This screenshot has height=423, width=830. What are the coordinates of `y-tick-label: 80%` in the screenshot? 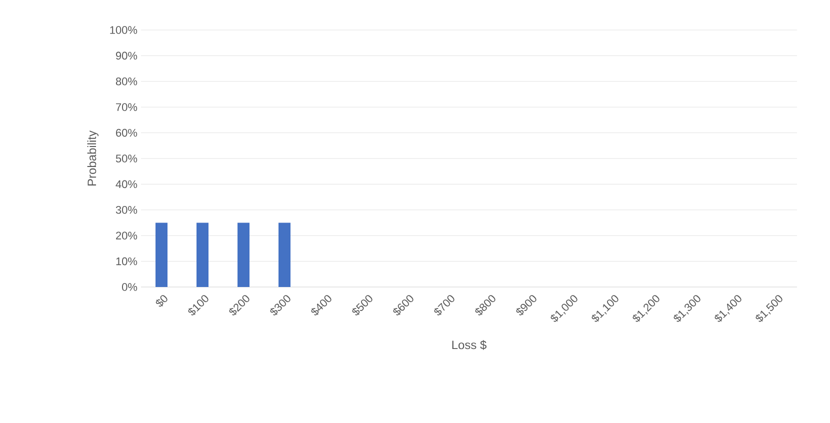 It's located at (127, 81).